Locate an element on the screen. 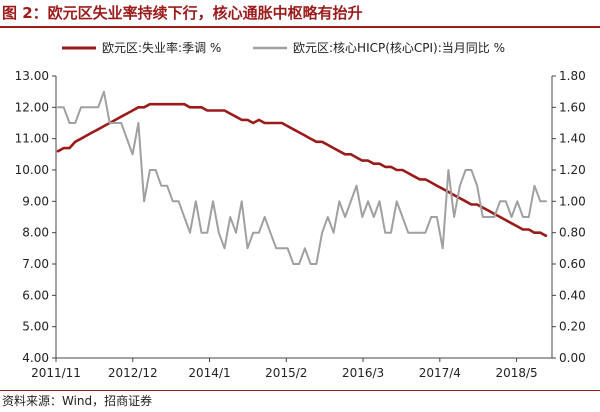 This screenshot has width=600, height=412. y-right-tick-label: 1.40 is located at coordinates (572, 139).